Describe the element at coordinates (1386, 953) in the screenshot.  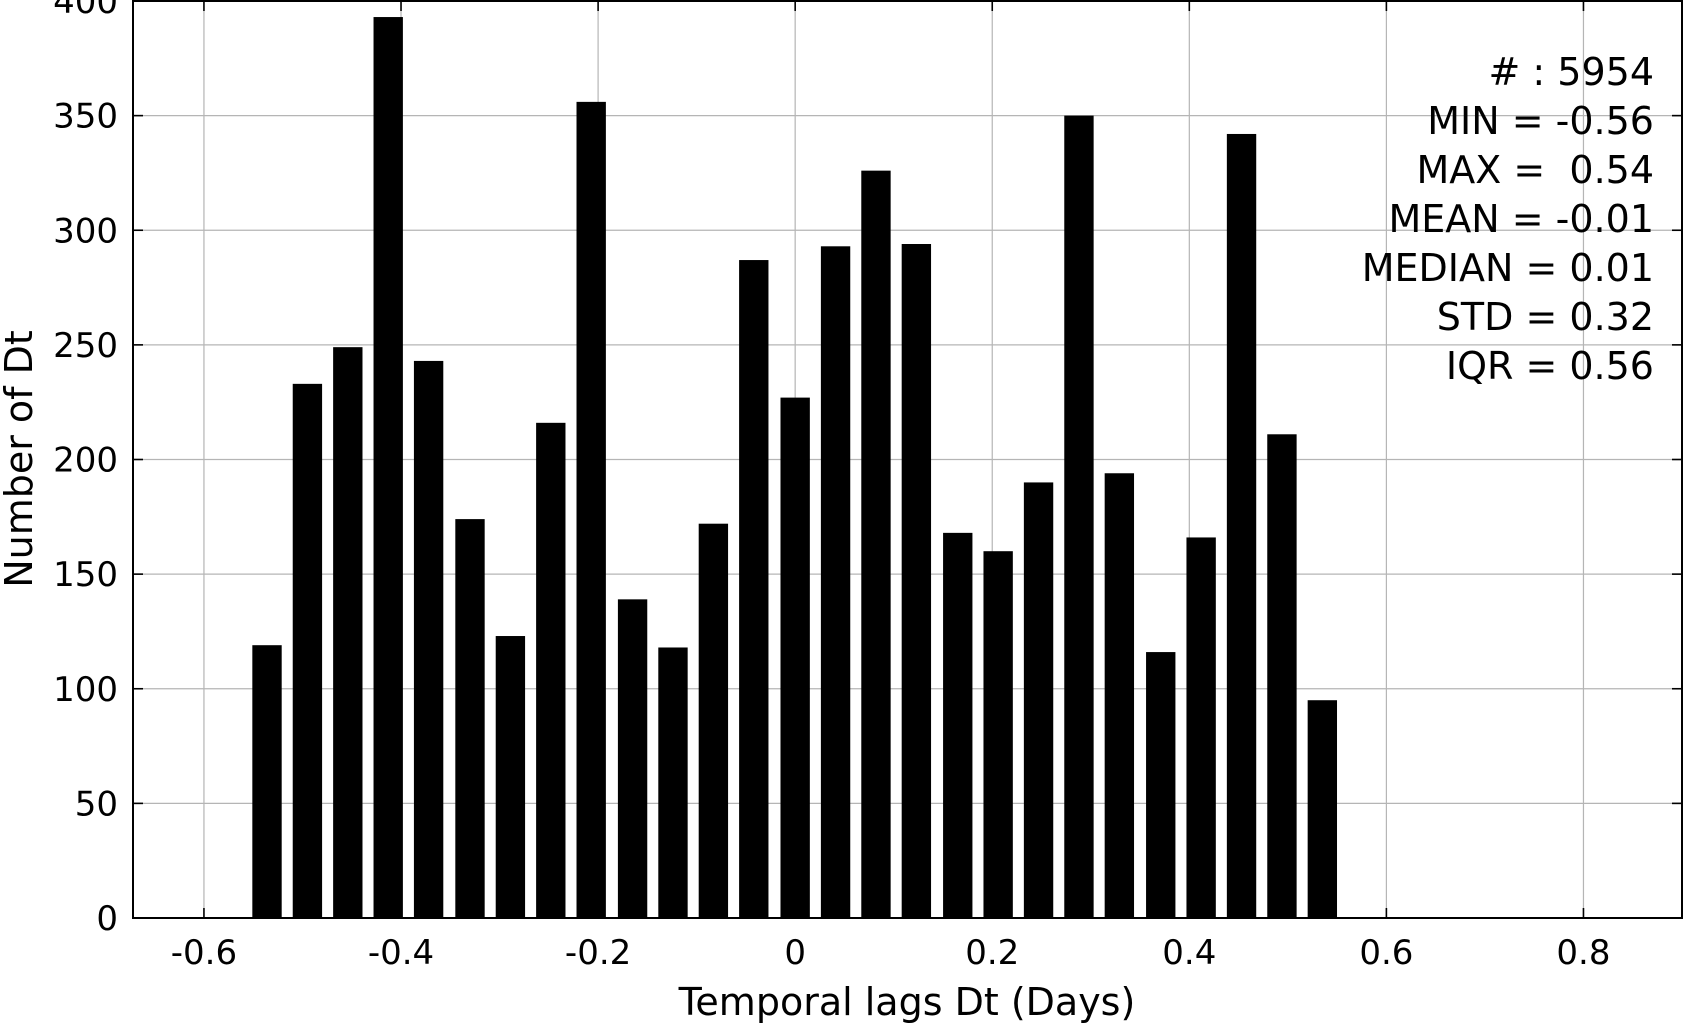
I see `x-tick-label: 0.6` at that location.